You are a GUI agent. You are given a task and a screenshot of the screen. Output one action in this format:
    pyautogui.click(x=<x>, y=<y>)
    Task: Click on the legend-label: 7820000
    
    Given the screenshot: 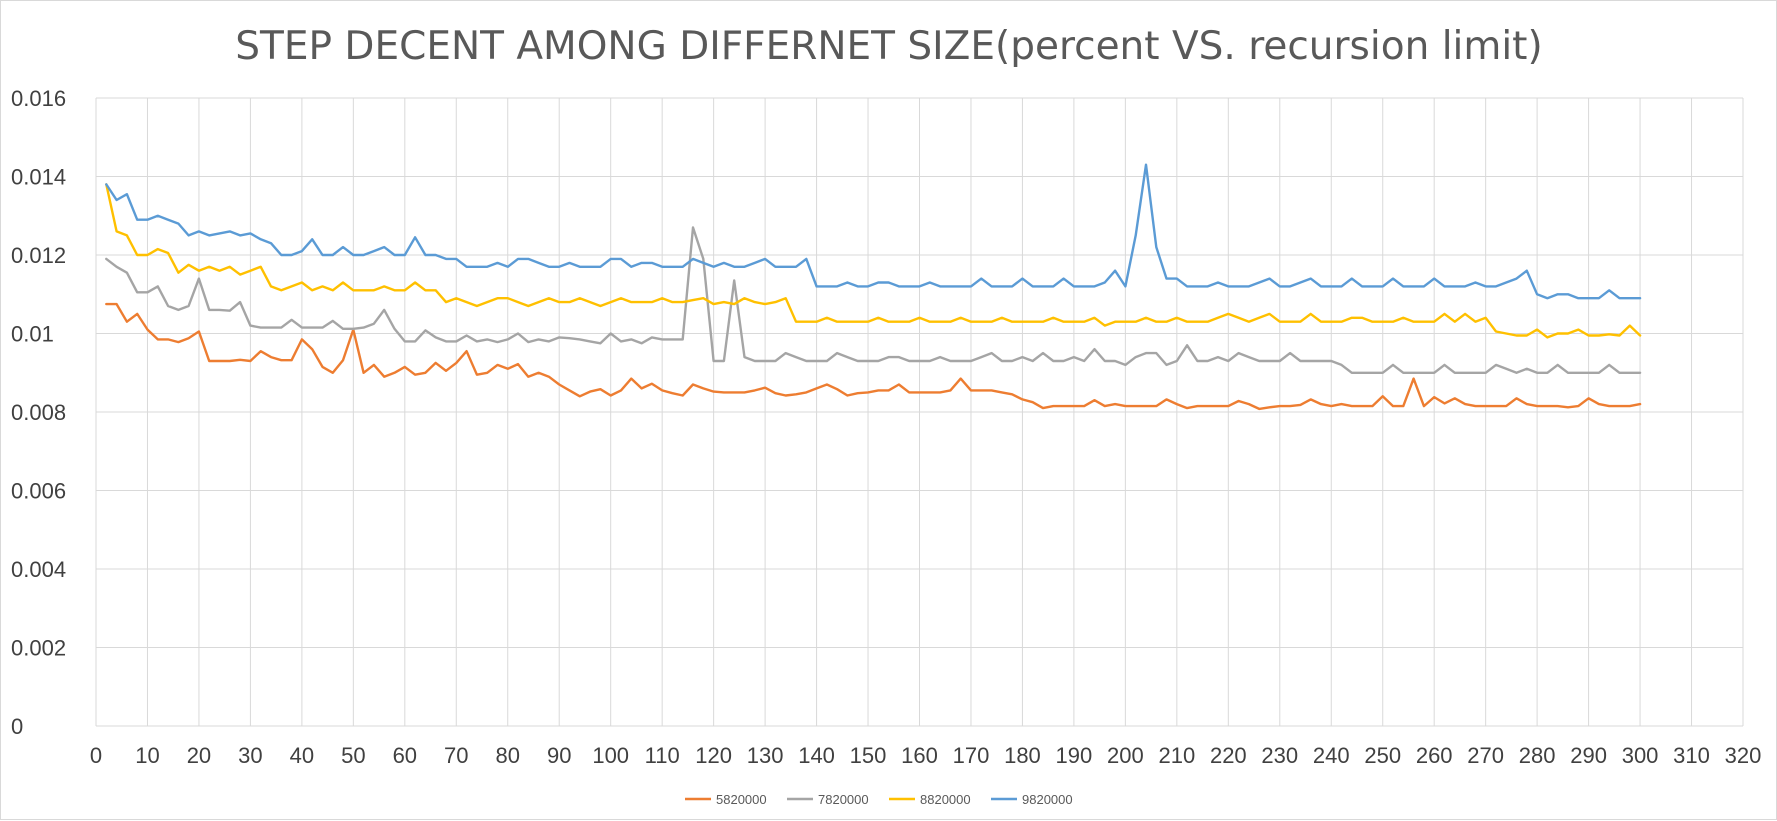 What is the action you would take?
    pyautogui.click(x=843, y=799)
    